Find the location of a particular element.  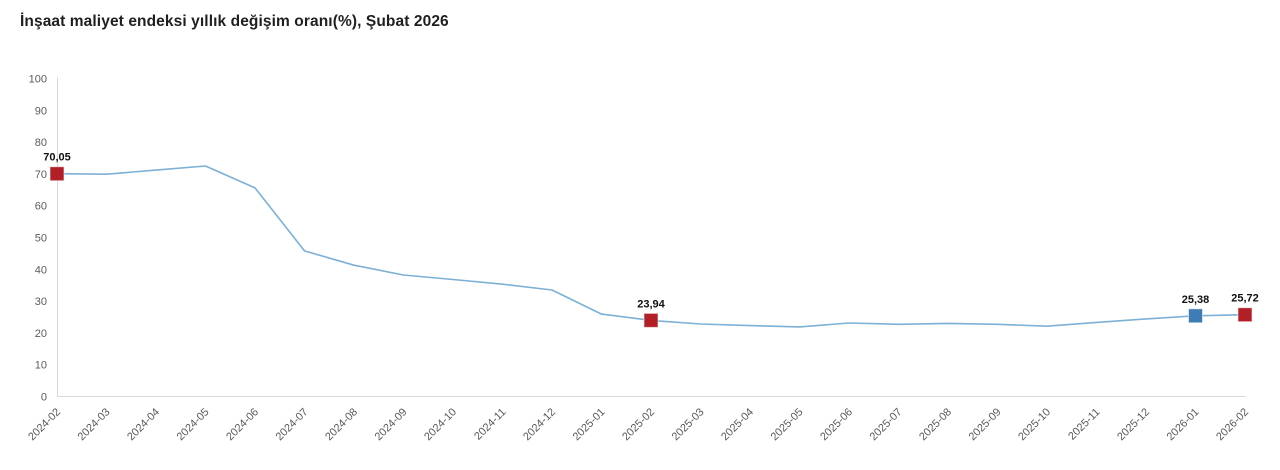

x-axis-tick-label: 2024-12 is located at coordinates (539, 424).